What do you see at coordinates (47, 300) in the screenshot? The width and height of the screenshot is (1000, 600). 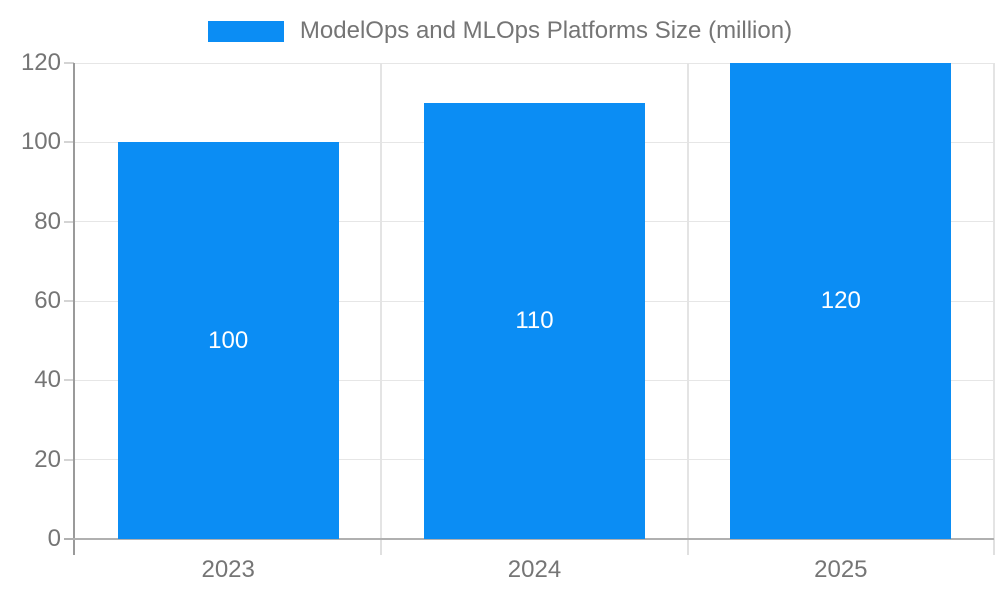 I see `y-axis-label: 60` at bounding box center [47, 300].